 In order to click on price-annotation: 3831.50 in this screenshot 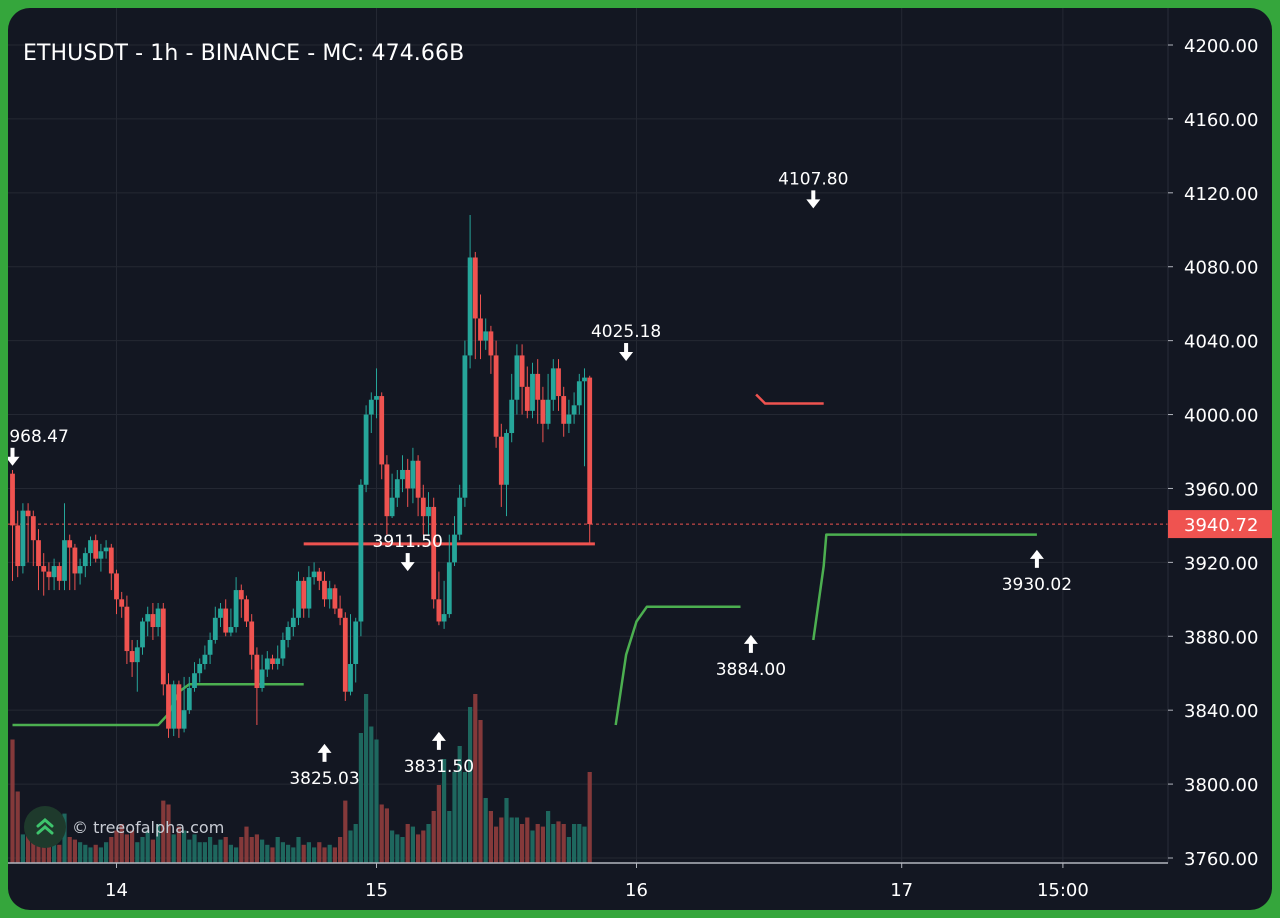, I will do `click(439, 754)`.